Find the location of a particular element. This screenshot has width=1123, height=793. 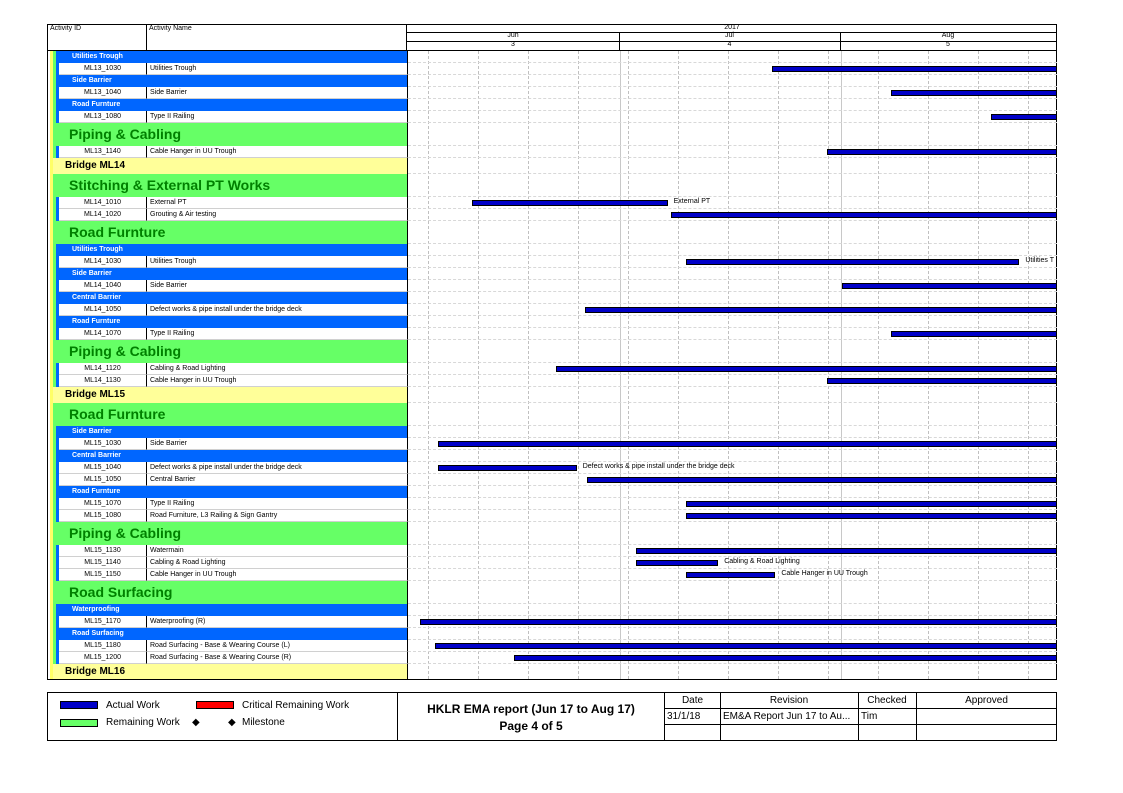

legend-remaining-label: Remaining Work is located at coordinates (143, 722).